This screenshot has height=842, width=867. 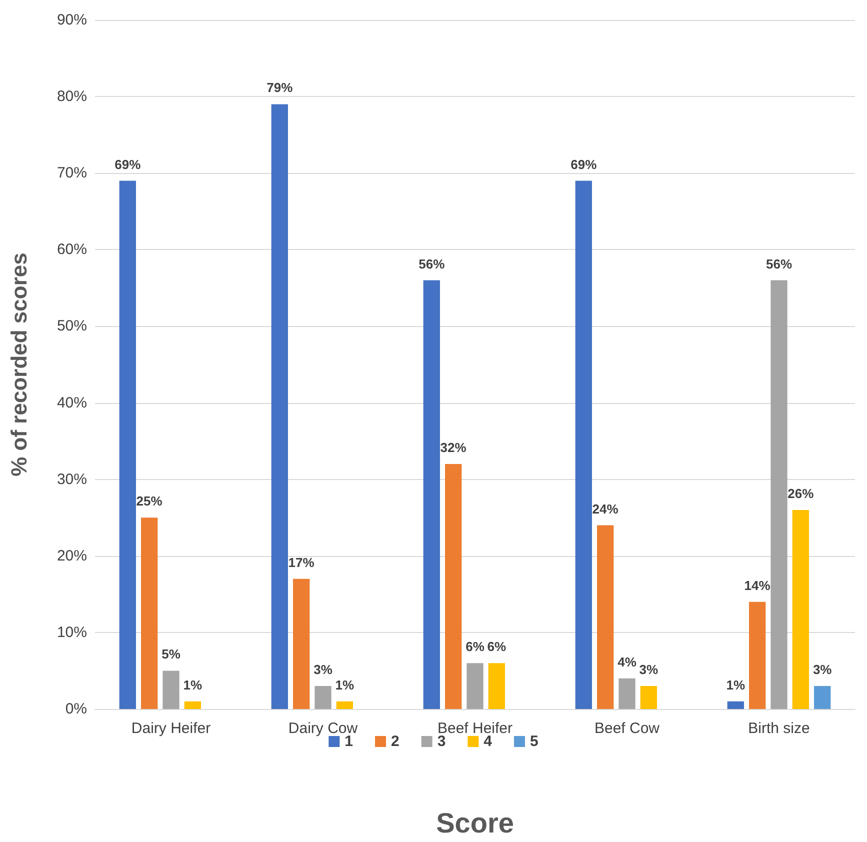 What do you see at coordinates (71, 326) in the screenshot?
I see `y-tick-label: 50%` at bounding box center [71, 326].